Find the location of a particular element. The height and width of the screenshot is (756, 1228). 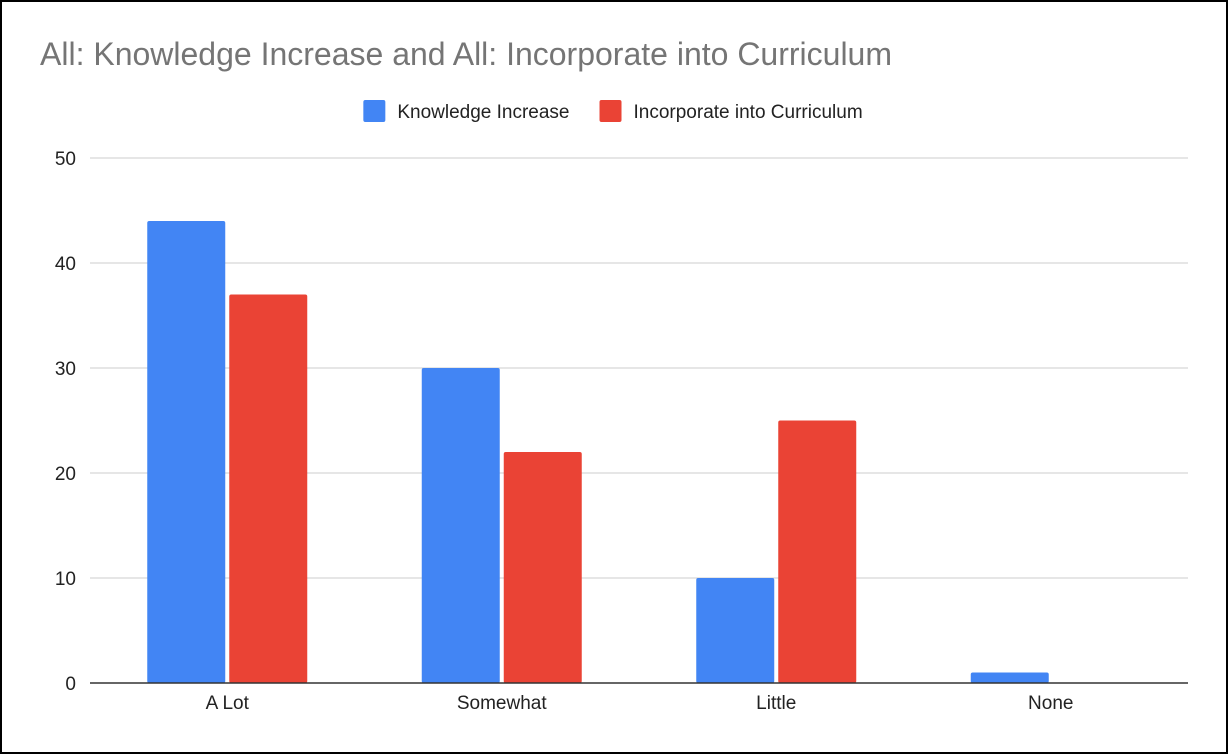

y-tick-label: 0 is located at coordinates (70, 684).